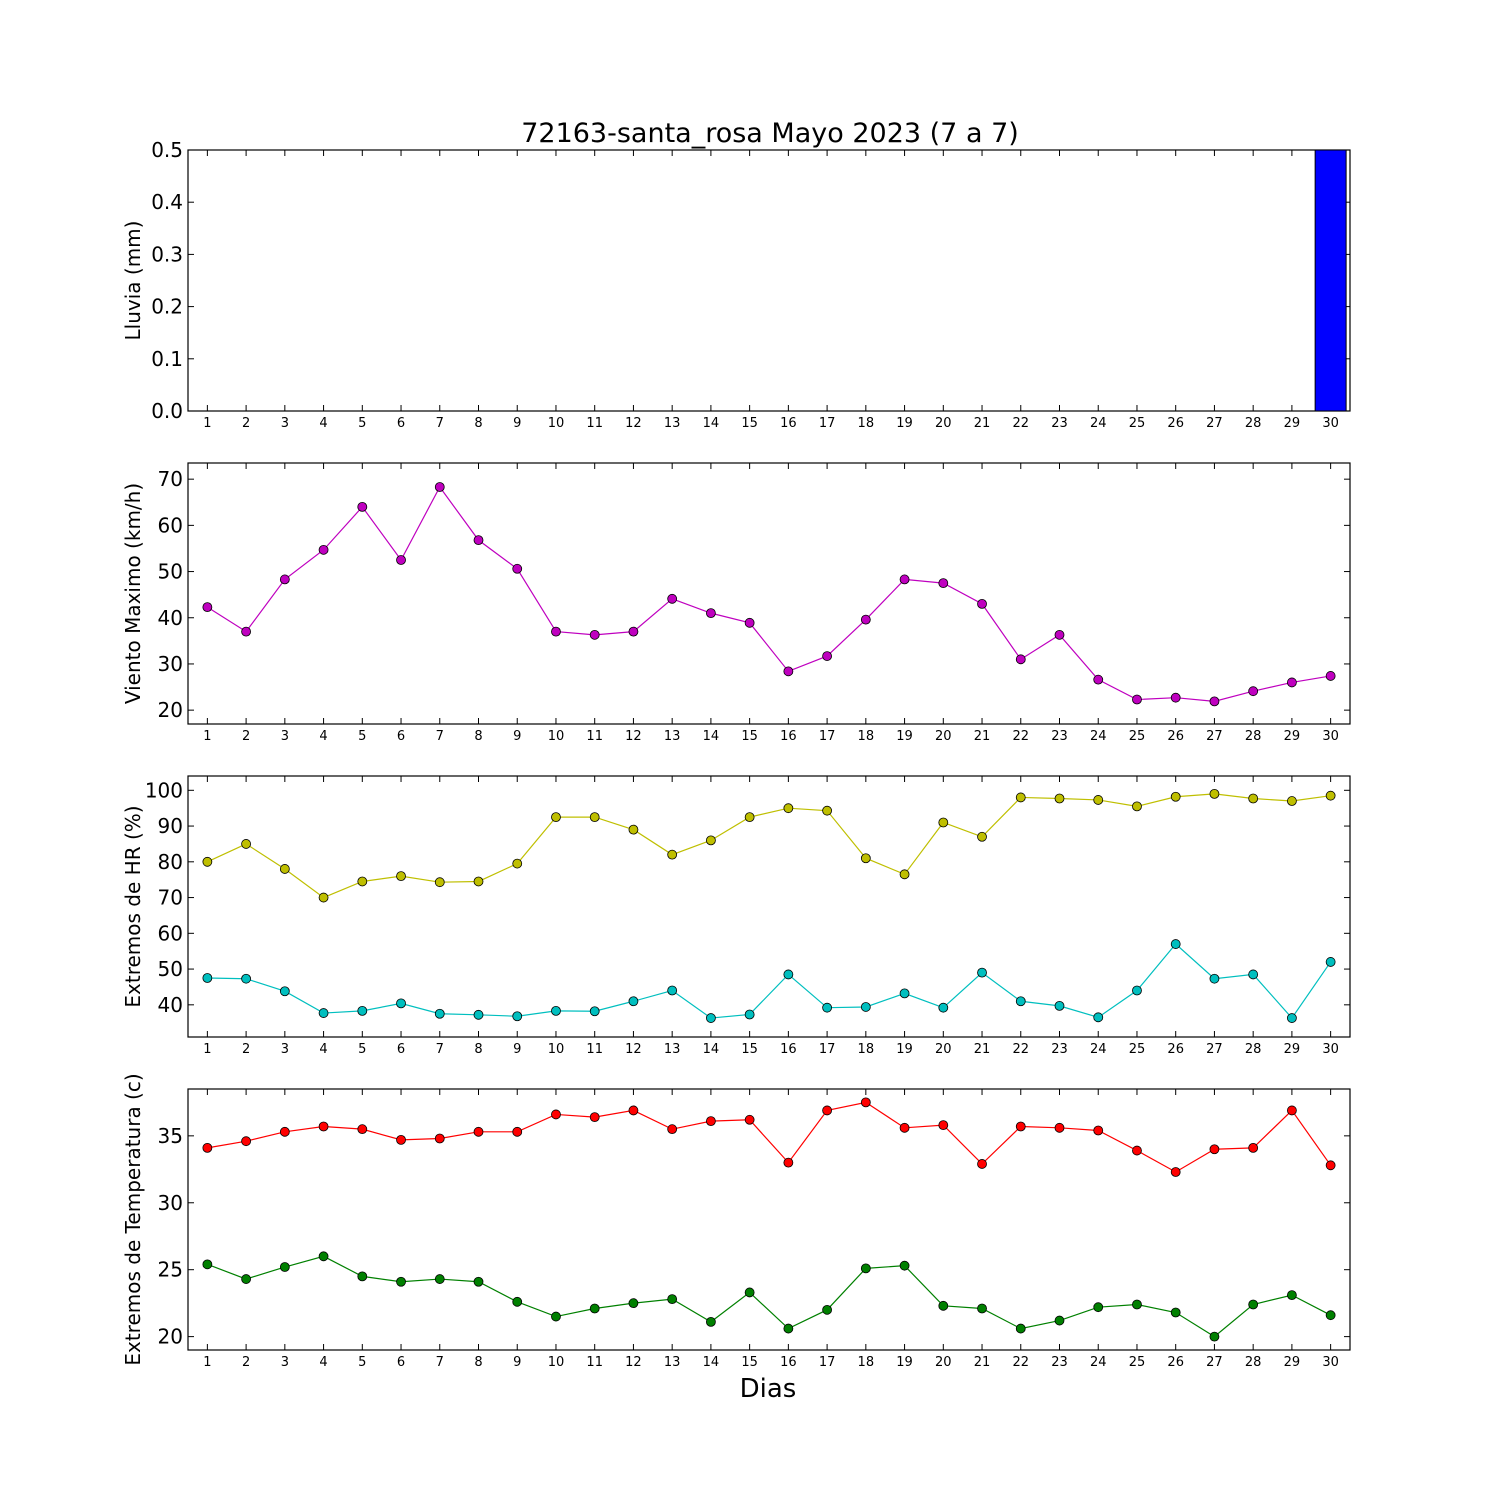 This screenshot has height=1500, width=1500. Describe the element at coordinates (167, 307) in the screenshot. I see `y-tick-label: 0.2` at that location.